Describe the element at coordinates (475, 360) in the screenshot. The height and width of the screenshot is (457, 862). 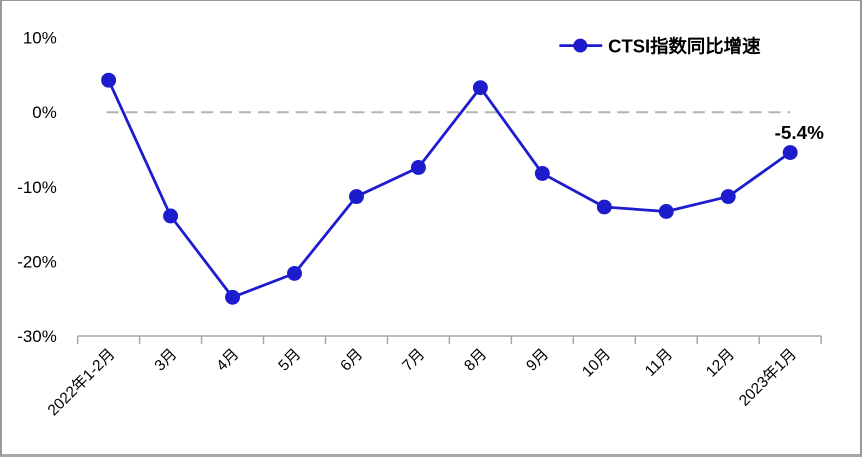
I see `x-axis-label: 8月` at that location.